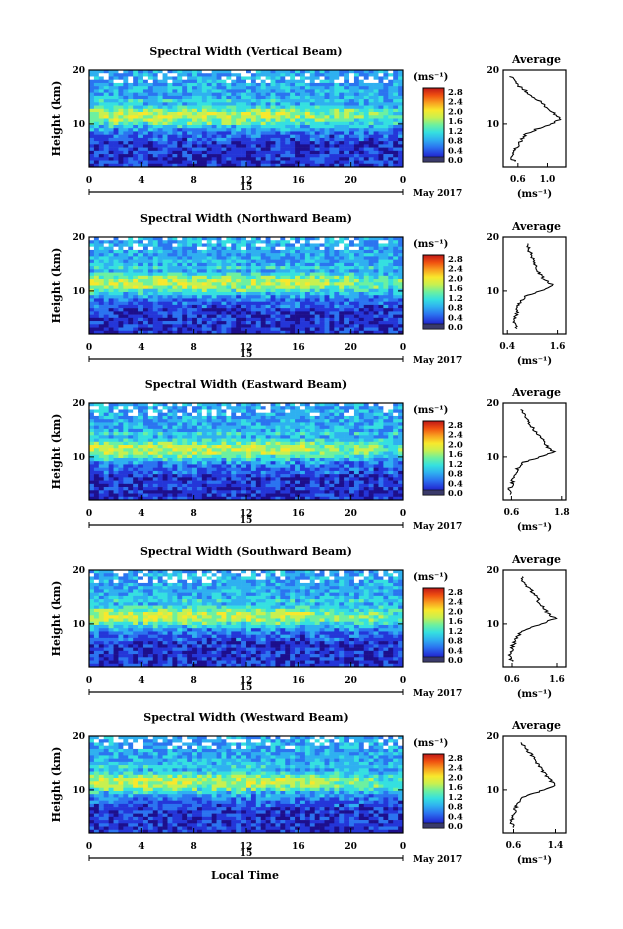  What do you see at coordinates (350, 181) in the screenshot?
I see `x-tick-label: 20` at bounding box center [350, 181].